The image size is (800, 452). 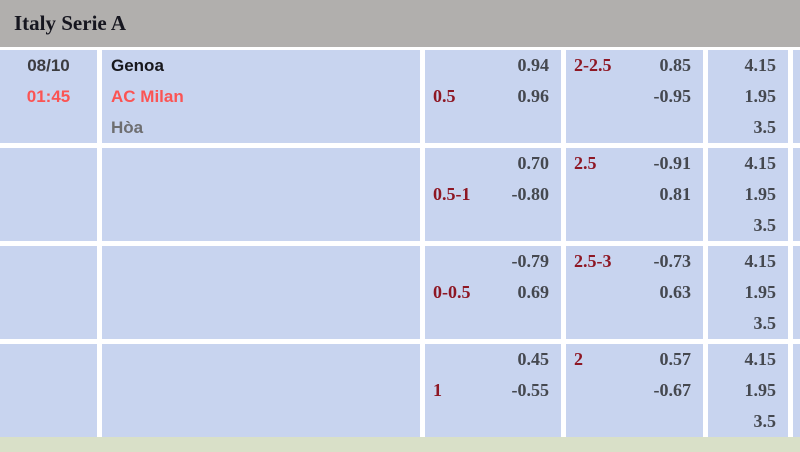 What do you see at coordinates (675, 194) in the screenshot?
I see `under-odds: 0.81` at bounding box center [675, 194].